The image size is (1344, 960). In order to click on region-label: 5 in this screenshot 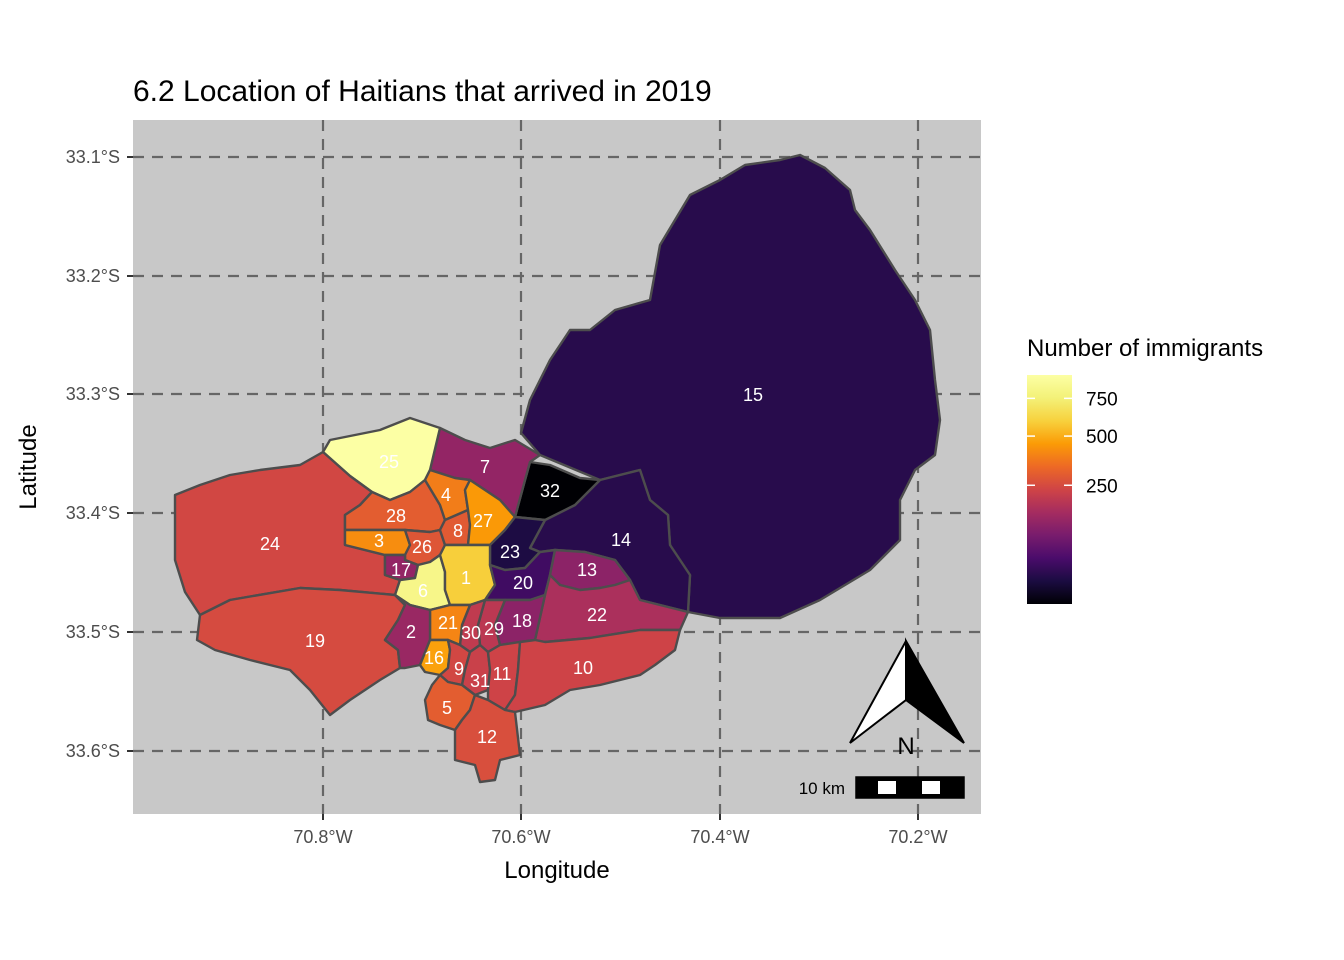, I will do `click(447, 708)`.